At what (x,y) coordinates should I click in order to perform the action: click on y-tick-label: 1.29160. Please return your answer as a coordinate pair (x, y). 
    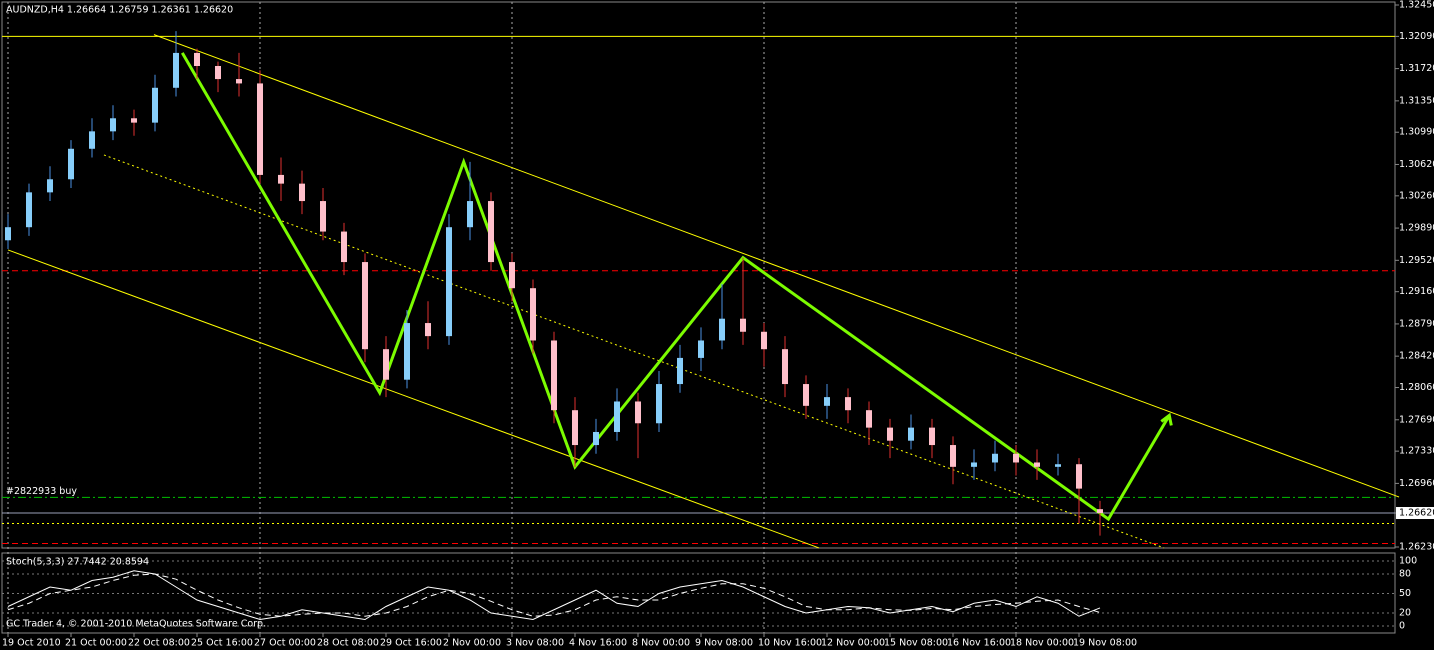
    Looking at the image, I should click on (1416, 291).